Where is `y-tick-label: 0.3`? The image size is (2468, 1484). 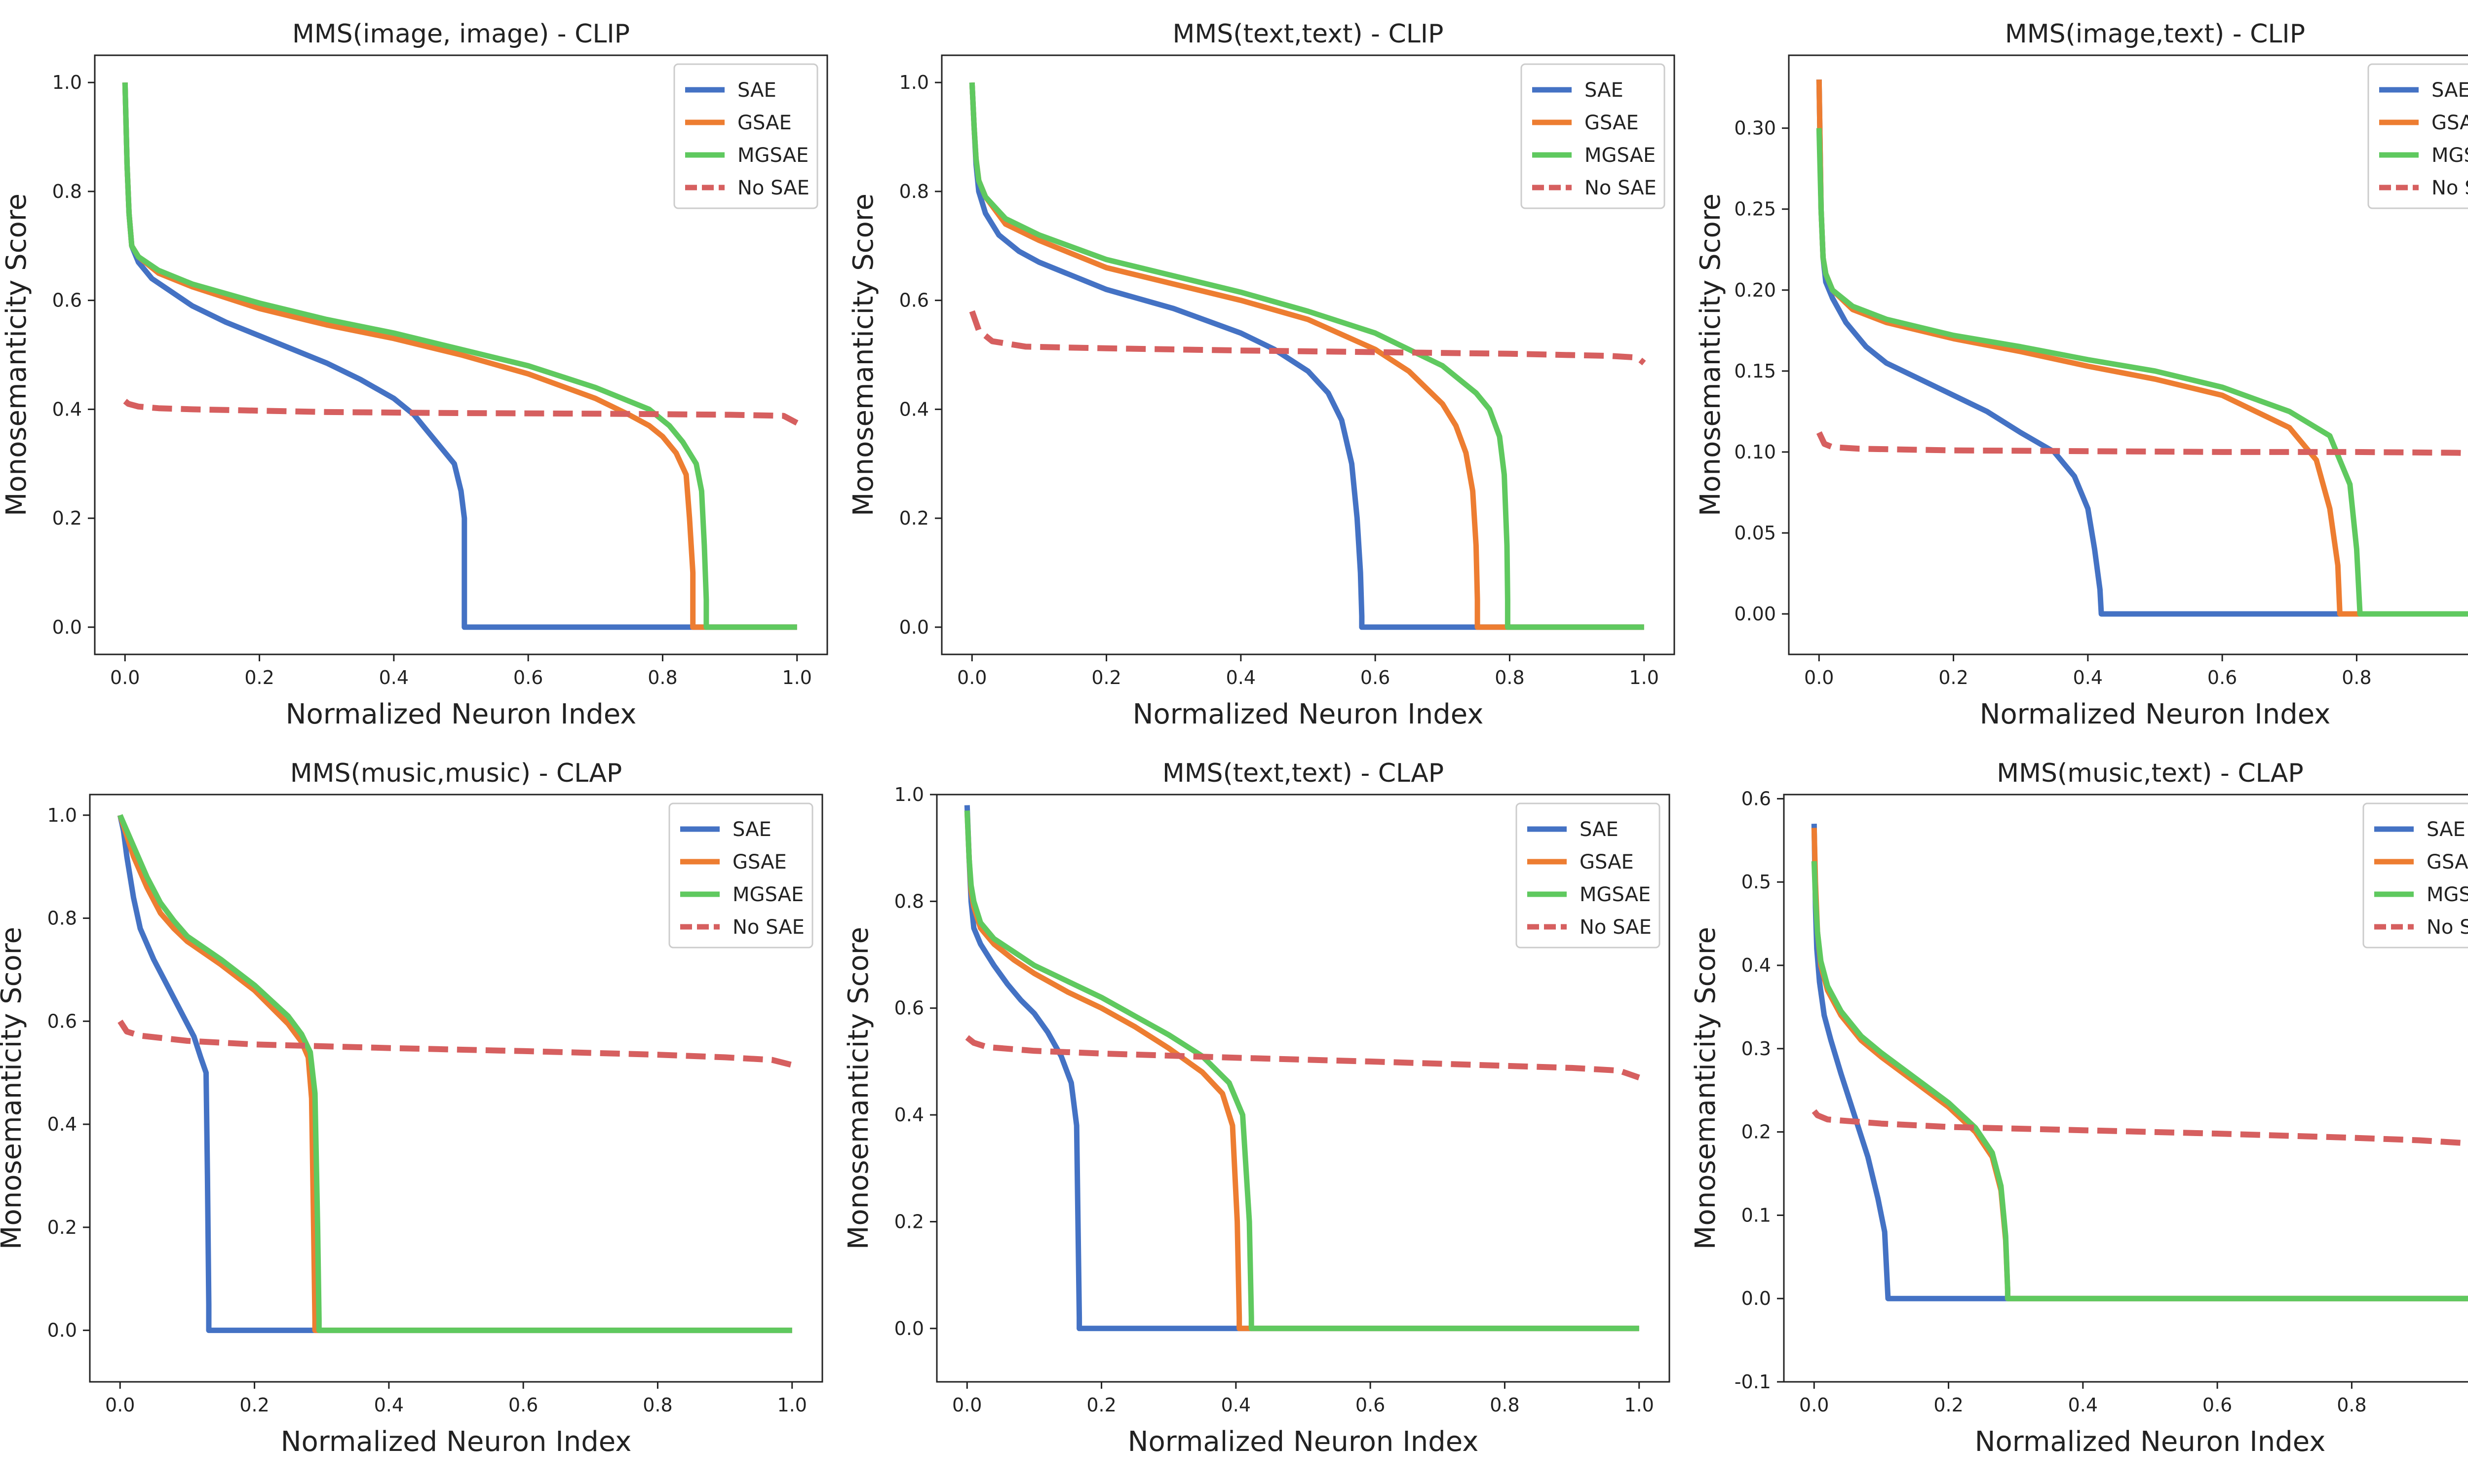
y-tick-label: 0.3 is located at coordinates (1756, 1049).